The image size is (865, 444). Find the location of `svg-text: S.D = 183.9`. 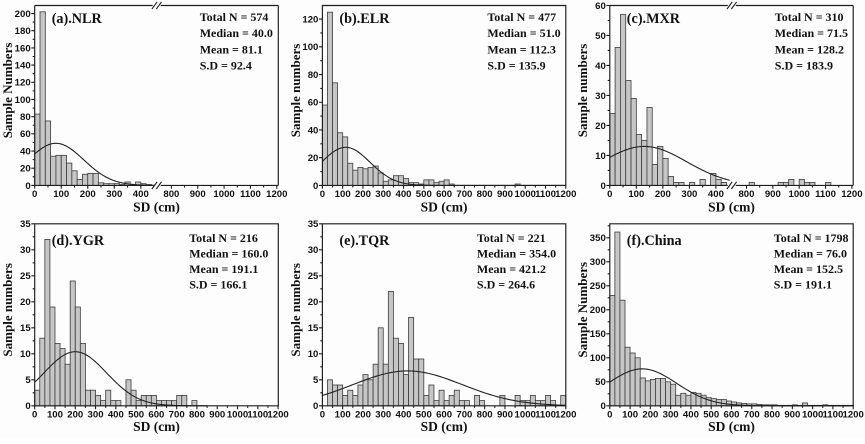

svg-text: S.D = 183.9 is located at coordinates (804, 66).